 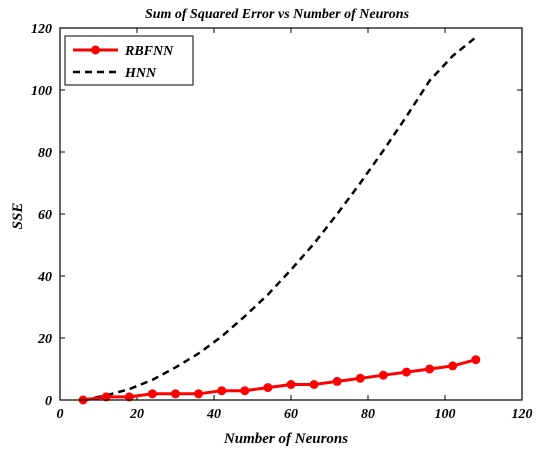 I want to click on x-tick-label: 60, so click(x=291, y=414).